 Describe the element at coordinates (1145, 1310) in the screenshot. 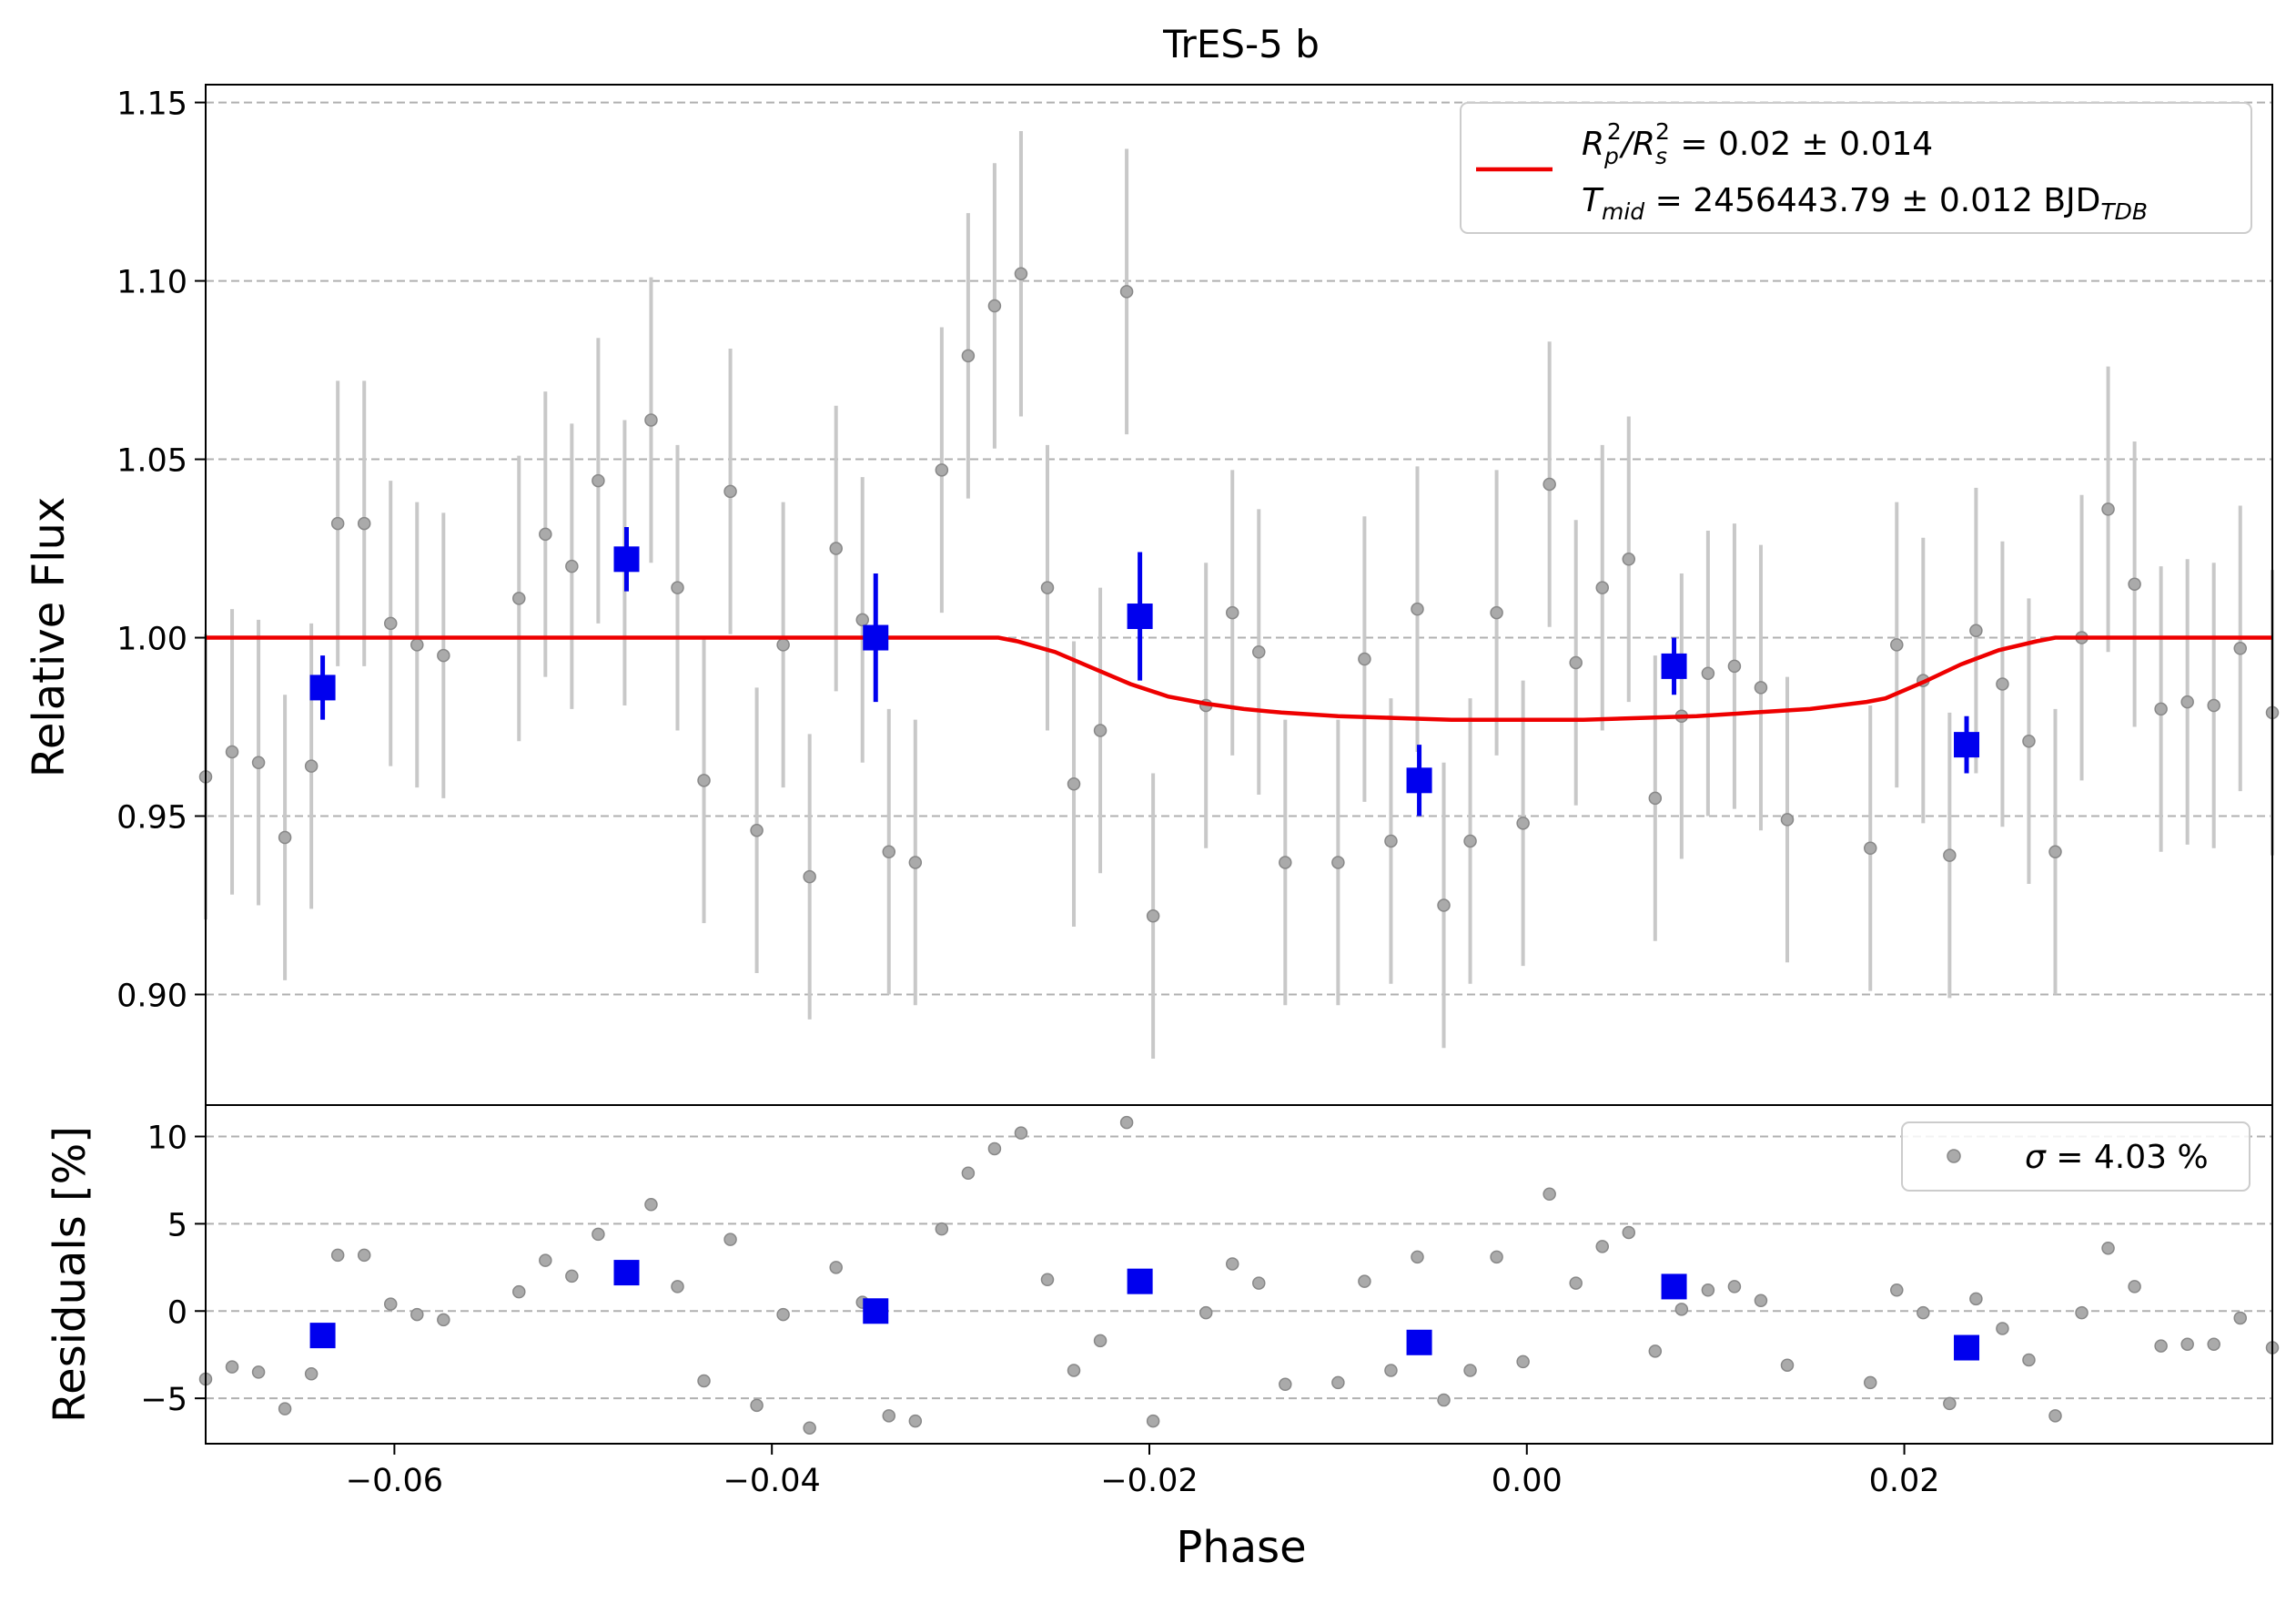

I see `bottom-binned-points` at that location.